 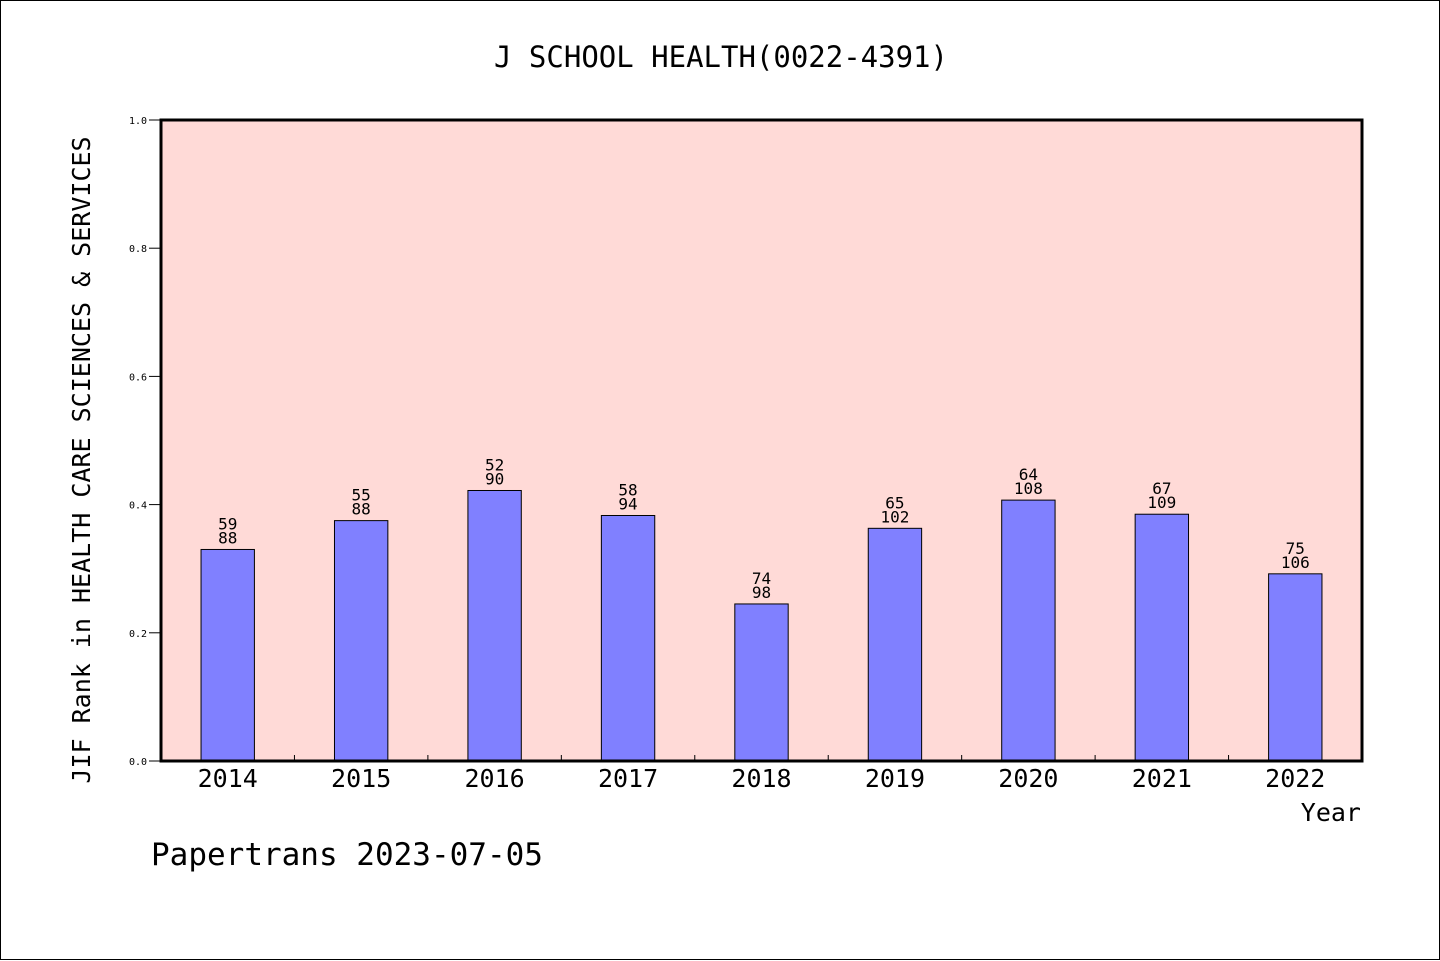 I want to click on footer-source-date: Papertrans 2023-07-05, so click(x=347, y=855).